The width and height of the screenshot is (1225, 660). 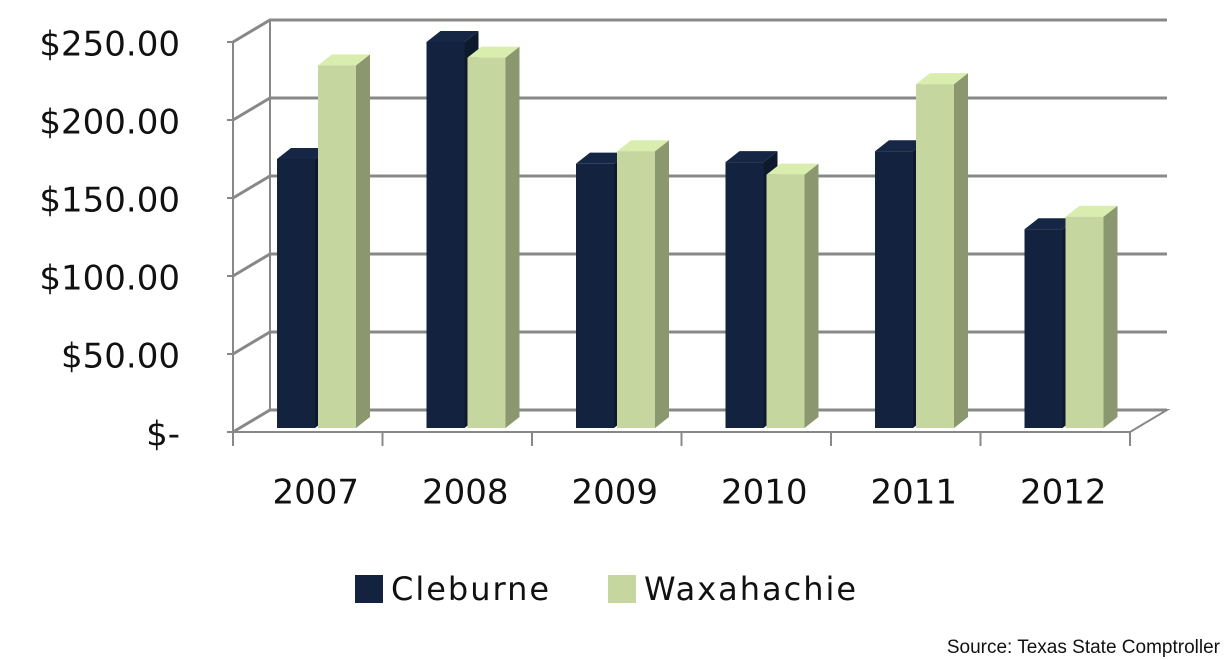 I want to click on source-note: Source: Texas State Comptroller, so click(x=1084, y=647).